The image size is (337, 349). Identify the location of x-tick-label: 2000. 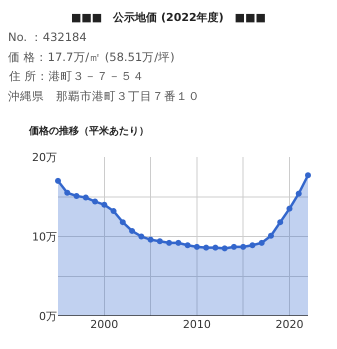
(104, 324).